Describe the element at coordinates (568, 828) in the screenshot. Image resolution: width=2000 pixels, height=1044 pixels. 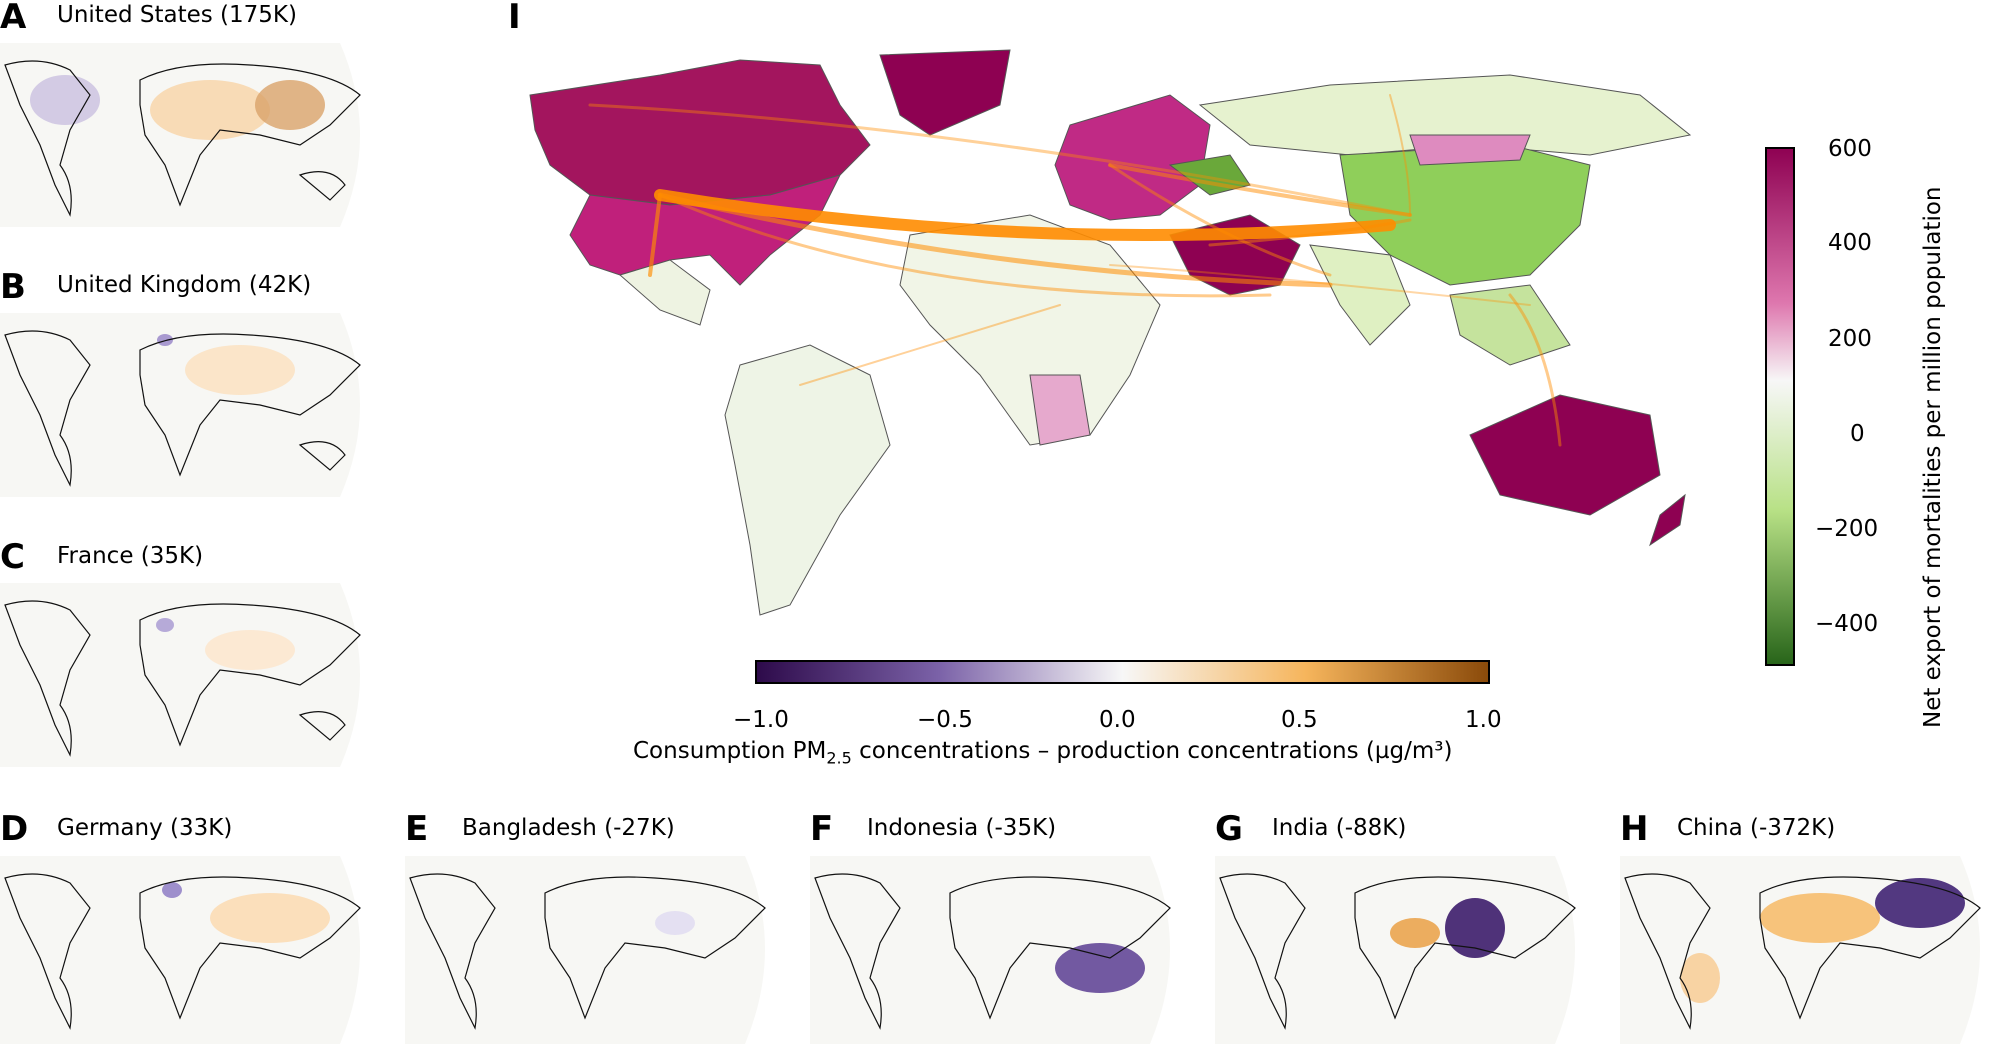
I see `panel-title-e: Bangladesh (-27K)` at that location.